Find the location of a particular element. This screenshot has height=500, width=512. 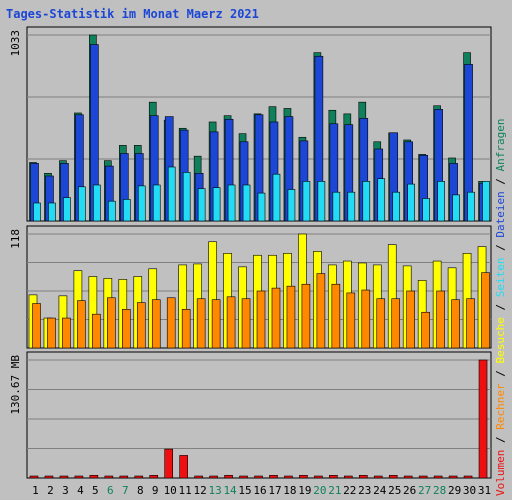

x-tick-label-day-15: 15 is located at coordinates (244, 490).